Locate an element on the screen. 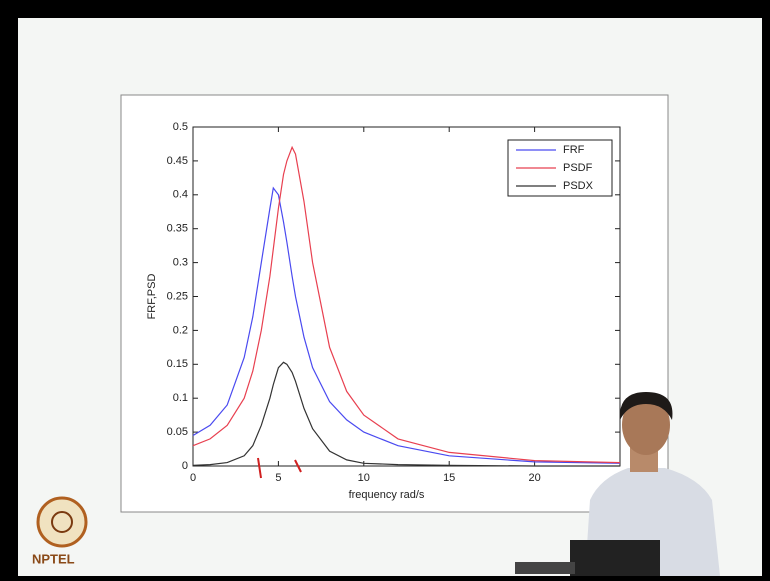 The height and width of the screenshot is (581, 770). presenter-hair is located at coordinates (646, 406).